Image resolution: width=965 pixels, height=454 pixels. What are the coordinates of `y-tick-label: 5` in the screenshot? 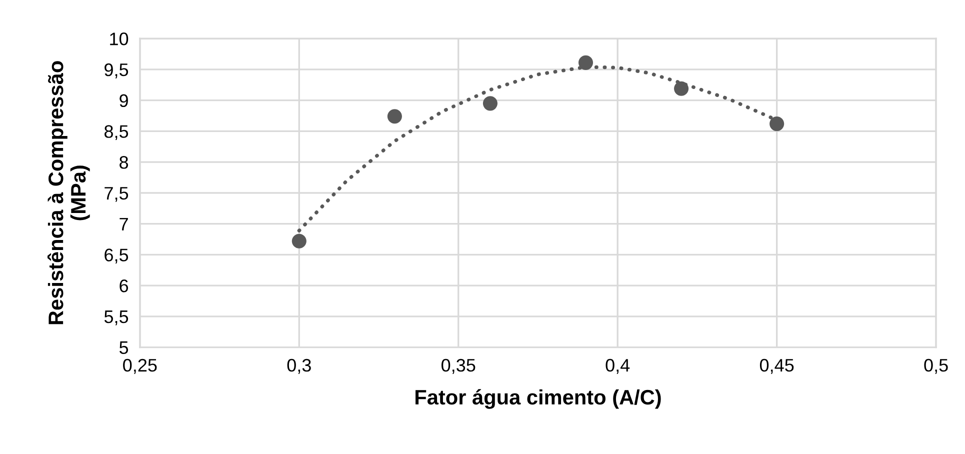 It's located at (123, 347).